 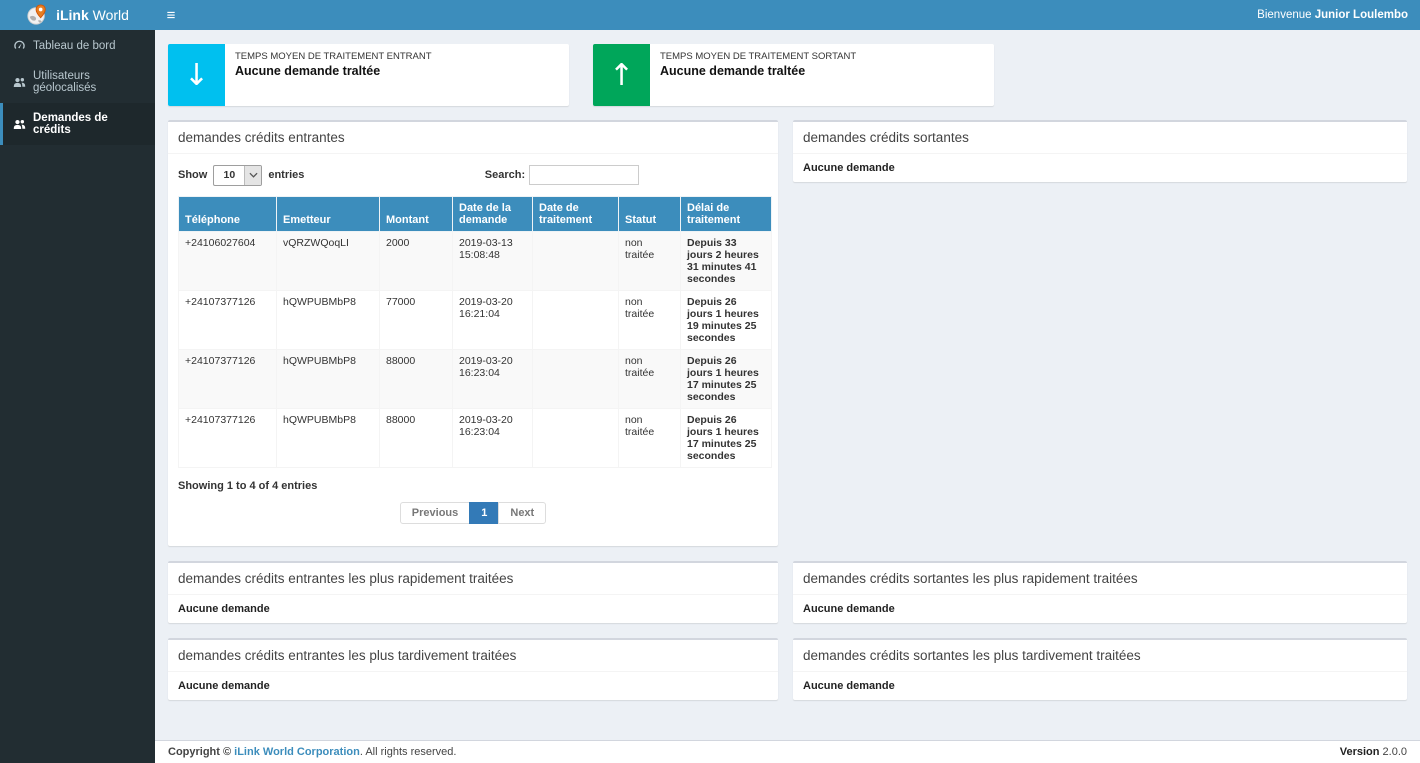 What do you see at coordinates (758, 56) in the screenshot?
I see `info-box-title: TEMPS MOYEN DE TRAITEMENT SORTANT` at bounding box center [758, 56].